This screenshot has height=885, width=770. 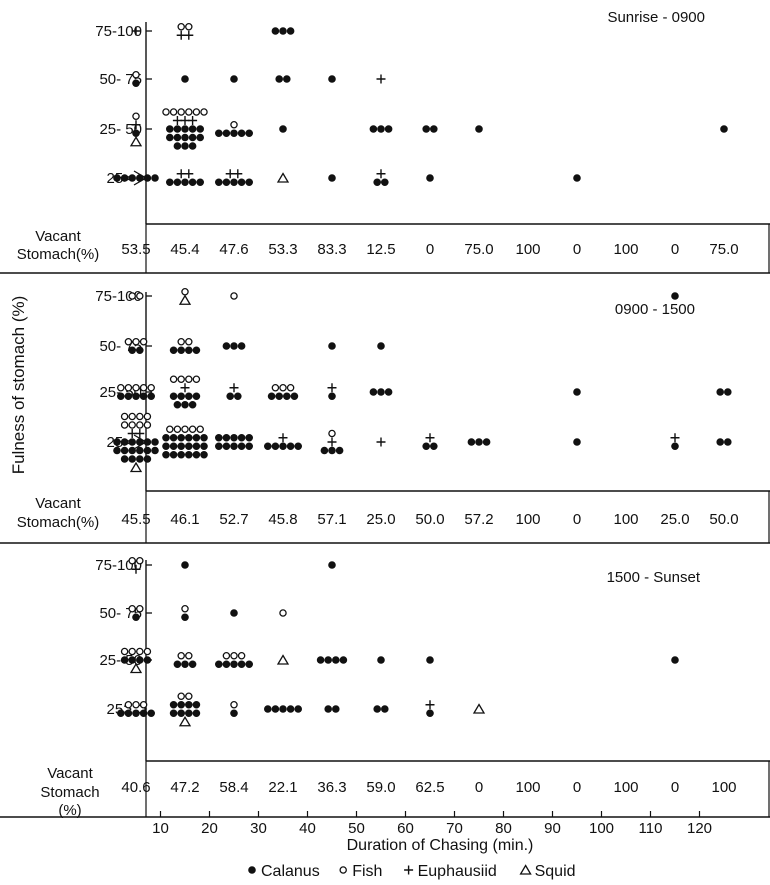 I want to click on squid-mark, so click(x=185, y=299).